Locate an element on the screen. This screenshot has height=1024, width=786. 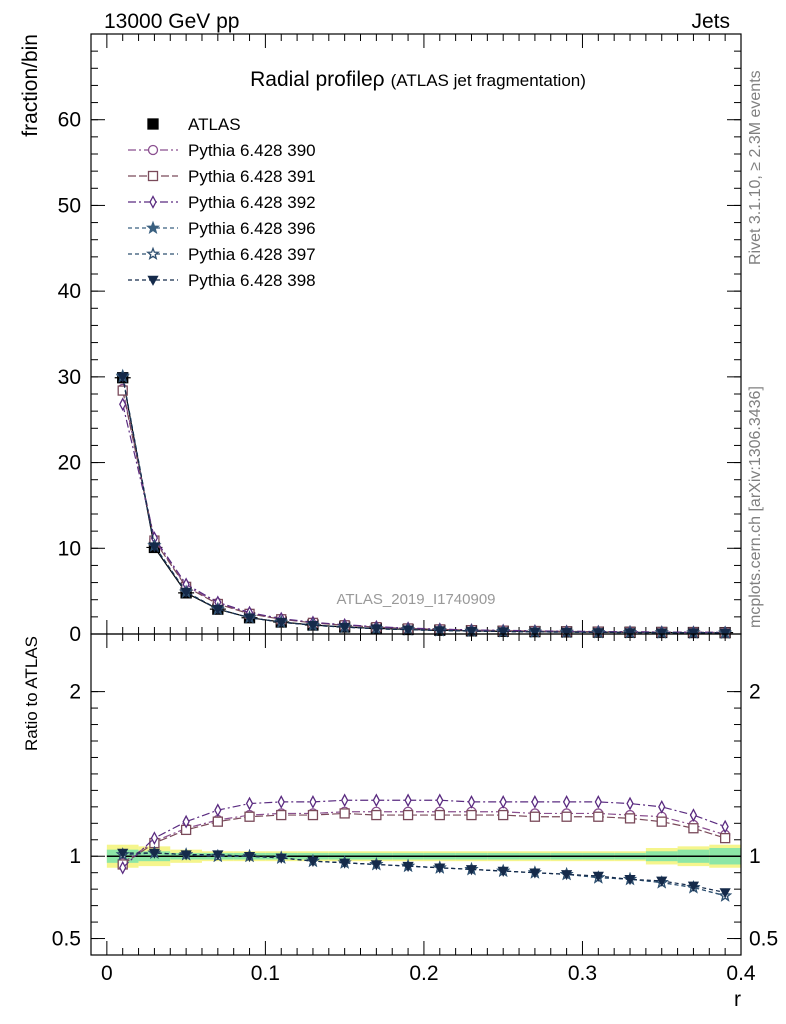
y-axis-label-ratio: Ratio to ATLAS is located at coordinates (31, 693).